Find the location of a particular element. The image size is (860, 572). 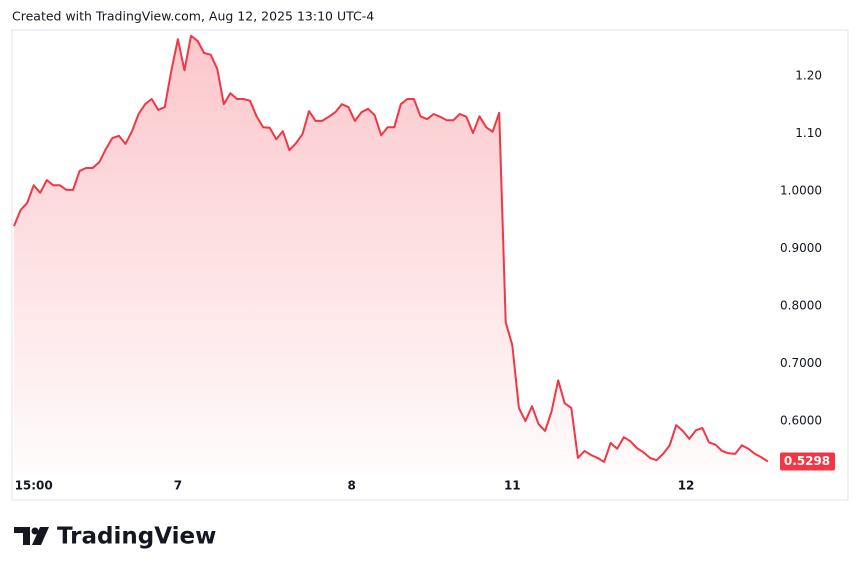

y-tick-label: 1.10 is located at coordinates (808, 133).